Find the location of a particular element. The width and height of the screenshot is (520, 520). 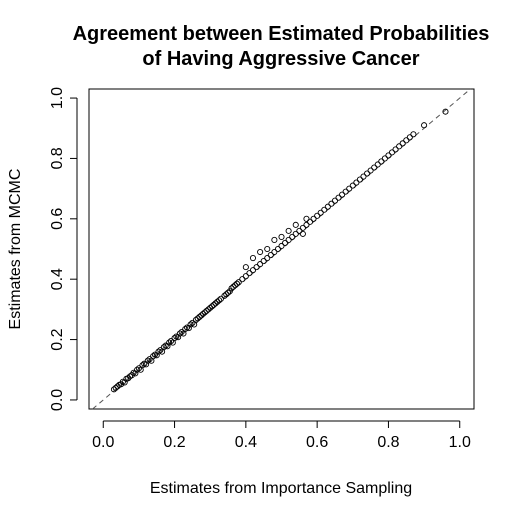

x-axis: 0.0 0.2 0.4 0.6 0.8 1.0 is located at coordinates (281, 435).